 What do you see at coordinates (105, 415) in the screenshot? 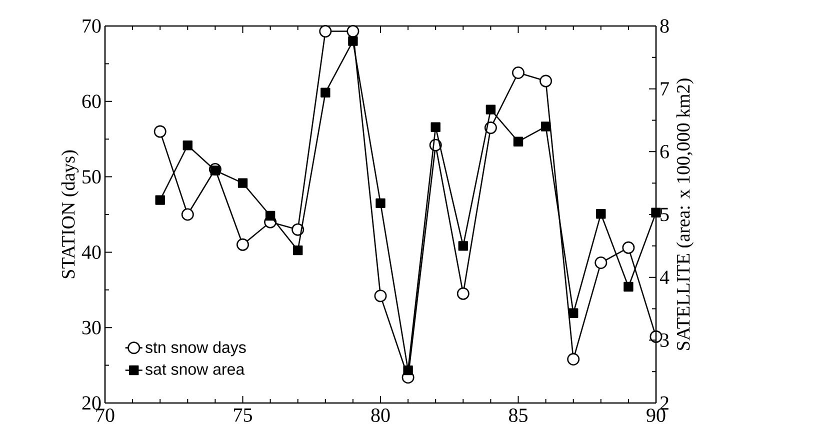
I see `x-tick-label: 70` at bounding box center [105, 415].